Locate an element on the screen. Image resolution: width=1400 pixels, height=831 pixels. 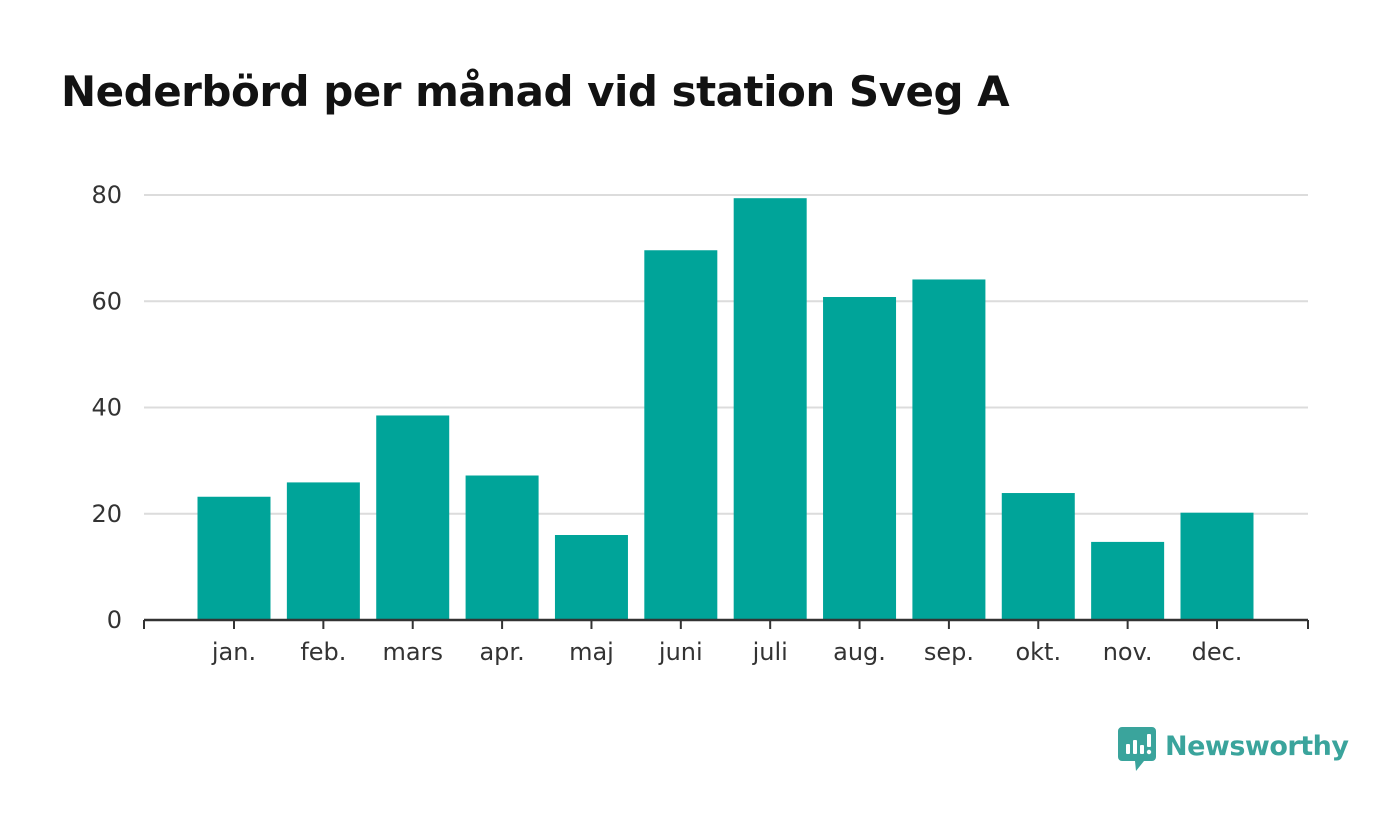
newsworthy-logo-icon is located at coordinates (1137, 749).